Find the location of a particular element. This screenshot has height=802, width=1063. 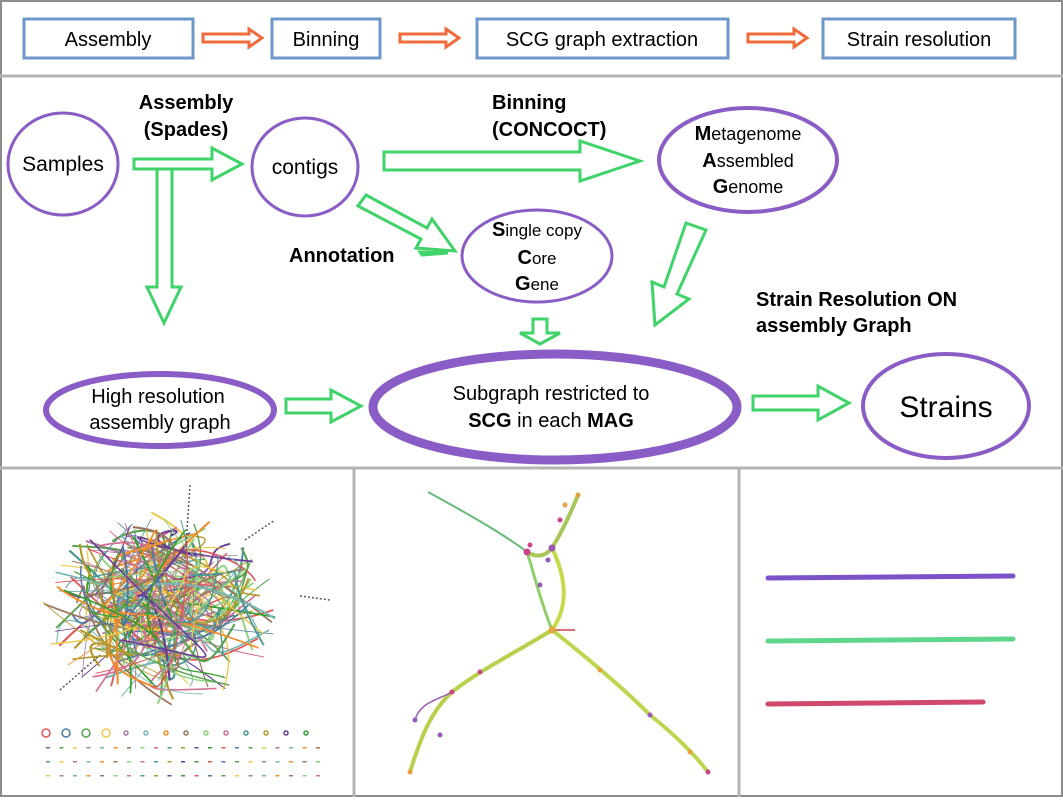

assembly-graph-hairball is located at coordinates (186, 595).